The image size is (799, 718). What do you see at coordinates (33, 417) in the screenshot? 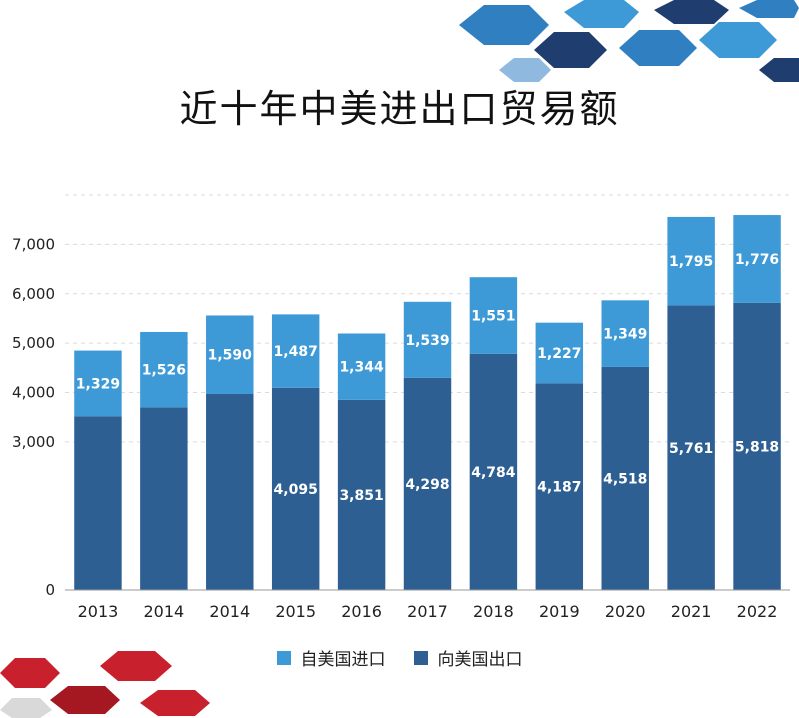
I see `y-axis: 0 3,000 4,000 5,000 6,000 7,000` at bounding box center [33, 417].